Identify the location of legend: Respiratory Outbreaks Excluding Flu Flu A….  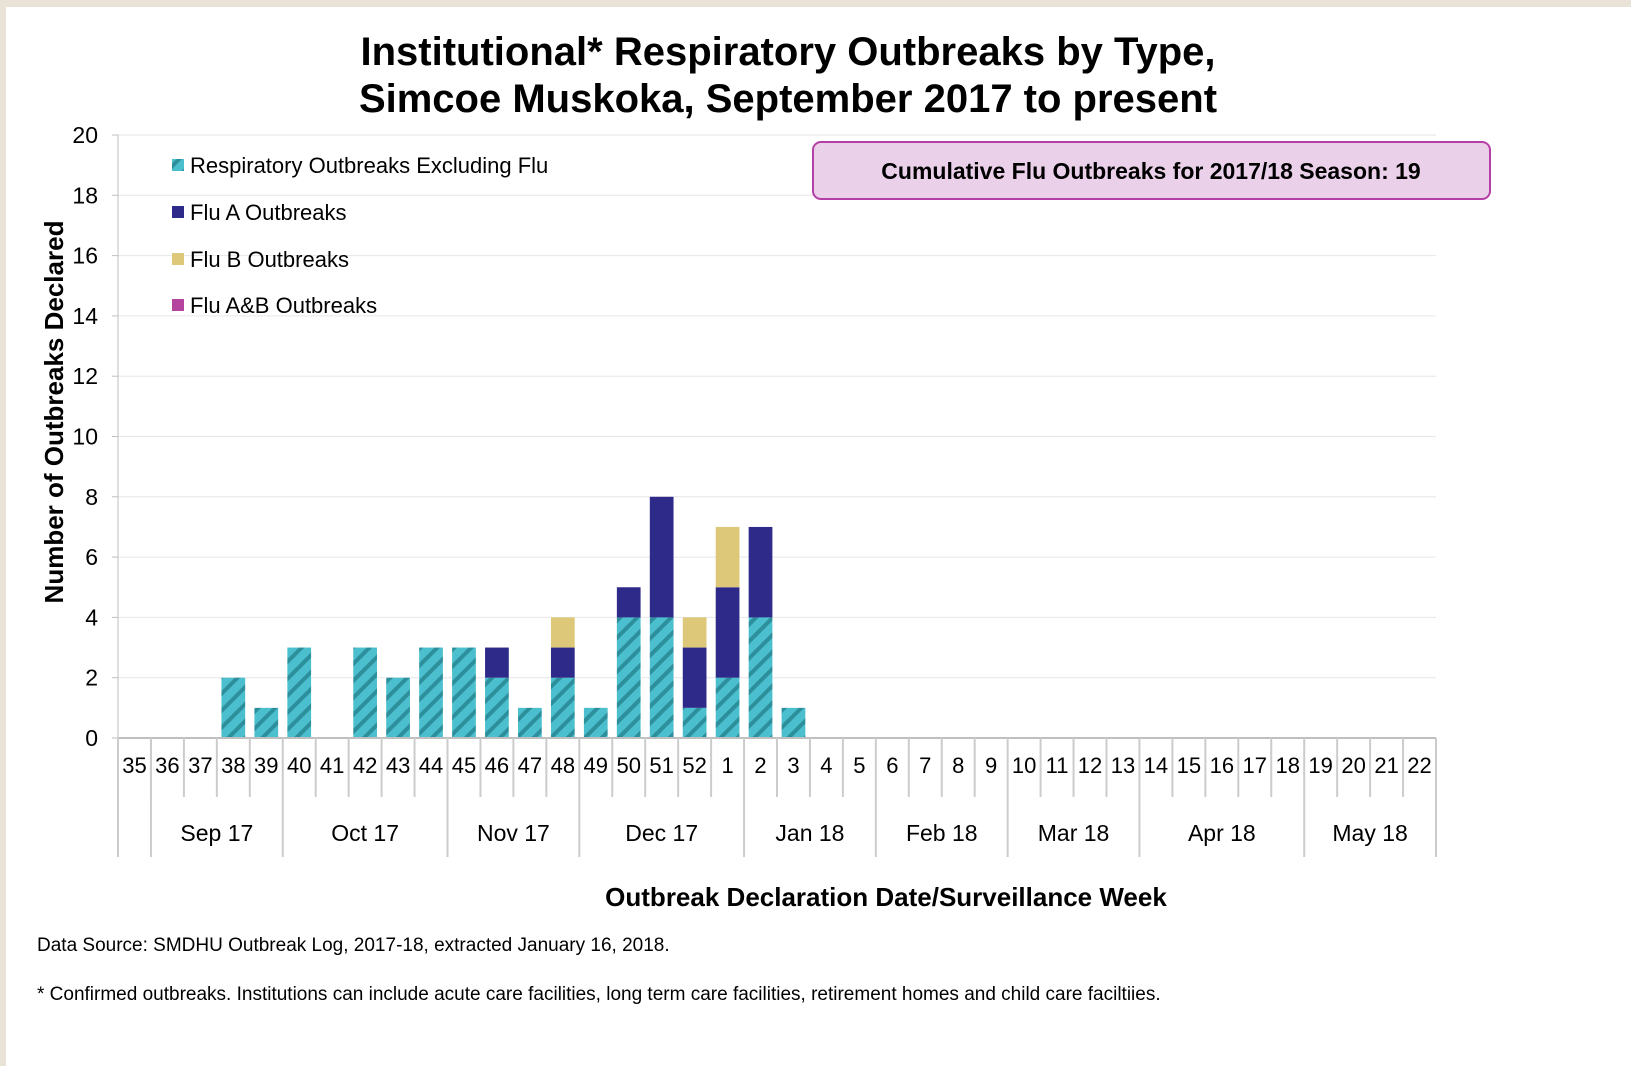
(360, 235).